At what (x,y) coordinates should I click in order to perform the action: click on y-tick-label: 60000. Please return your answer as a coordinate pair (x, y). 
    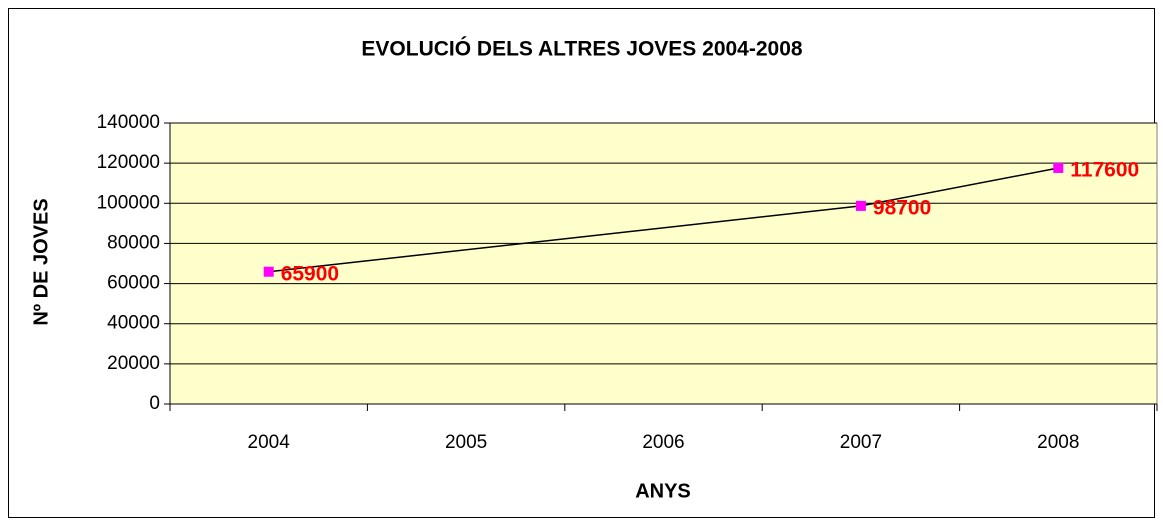
    Looking at the image, I should click on (133, 283).